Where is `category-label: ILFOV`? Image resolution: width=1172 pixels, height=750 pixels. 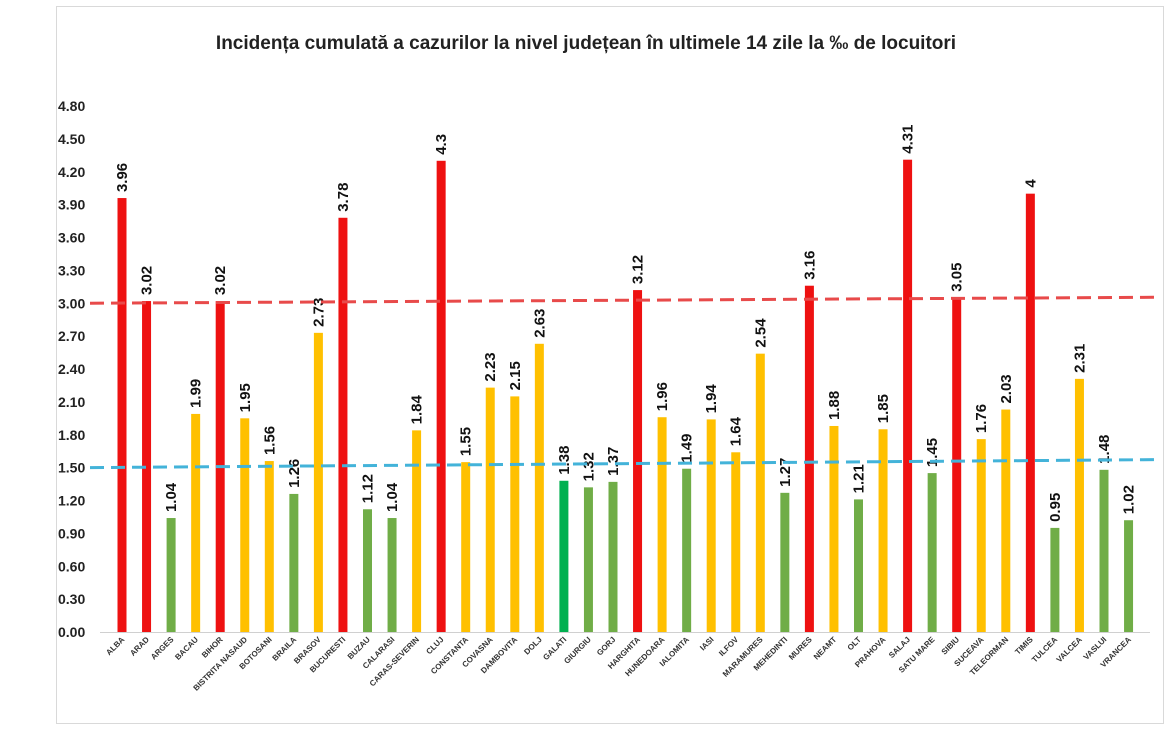
category-label: ILFOV is located at coordinates (728, 646).